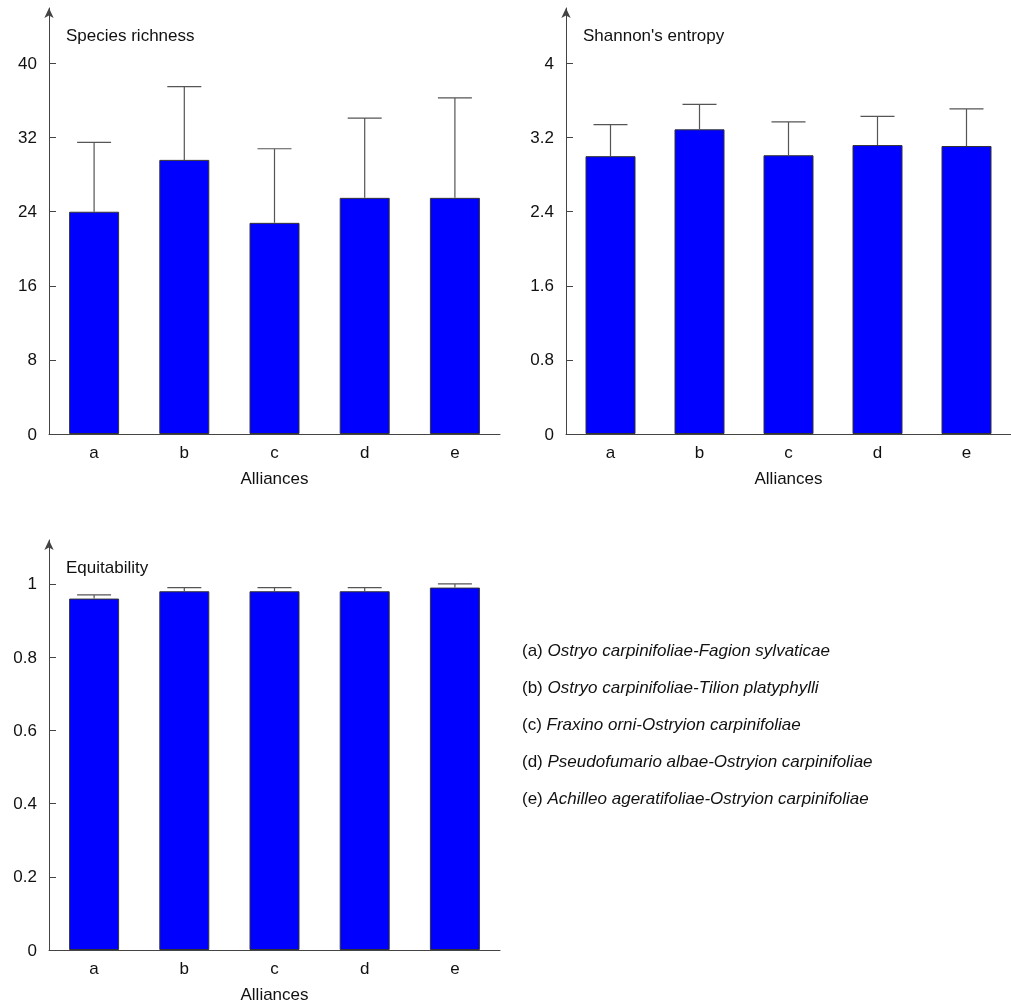 Image resolution: width=1011 pixels, height=1008 pixels. I want to click on y-tick-label: 3.2, so click(542, 138).